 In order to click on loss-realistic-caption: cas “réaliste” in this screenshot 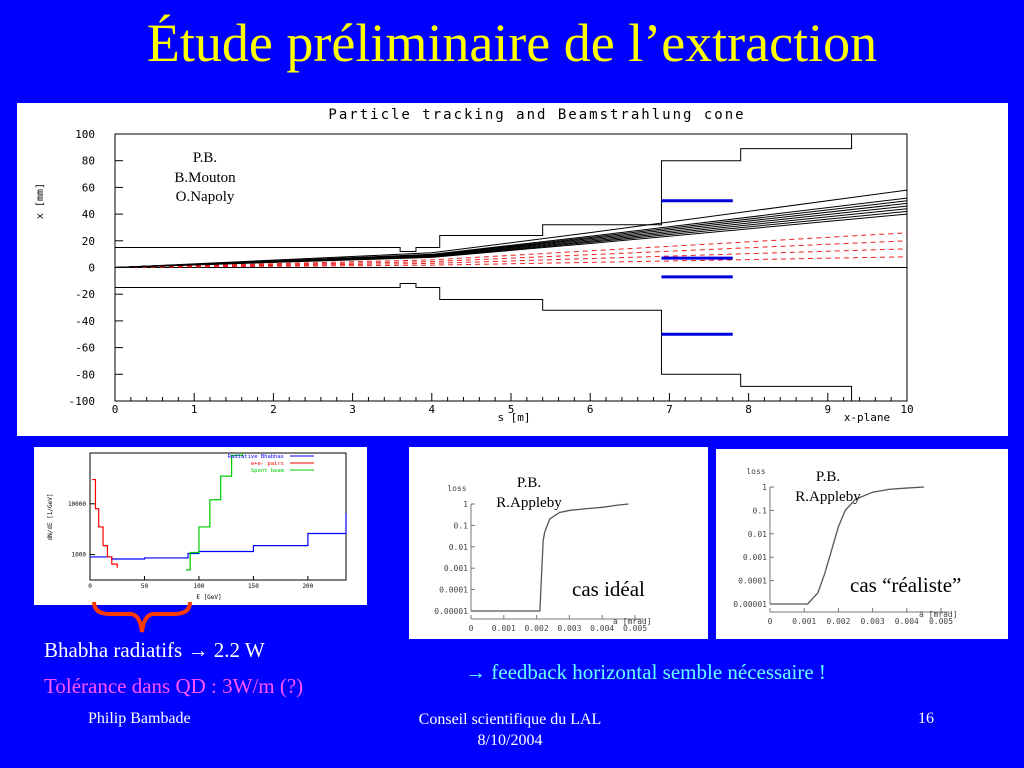, I will do `click(906, 585)`.